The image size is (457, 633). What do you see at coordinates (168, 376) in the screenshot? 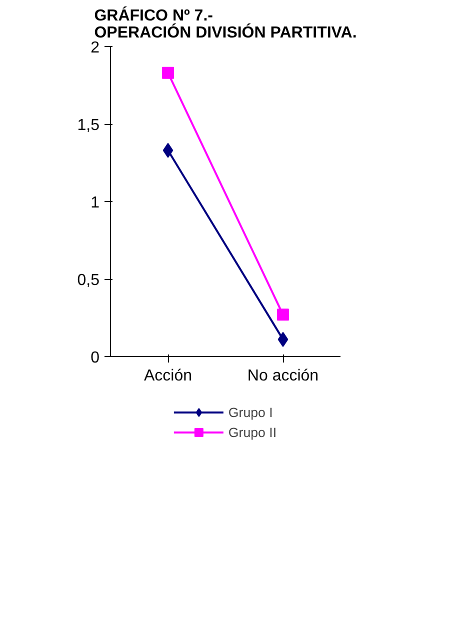
I see `x-tick-label: Acción` at bounding box center [168, 376].